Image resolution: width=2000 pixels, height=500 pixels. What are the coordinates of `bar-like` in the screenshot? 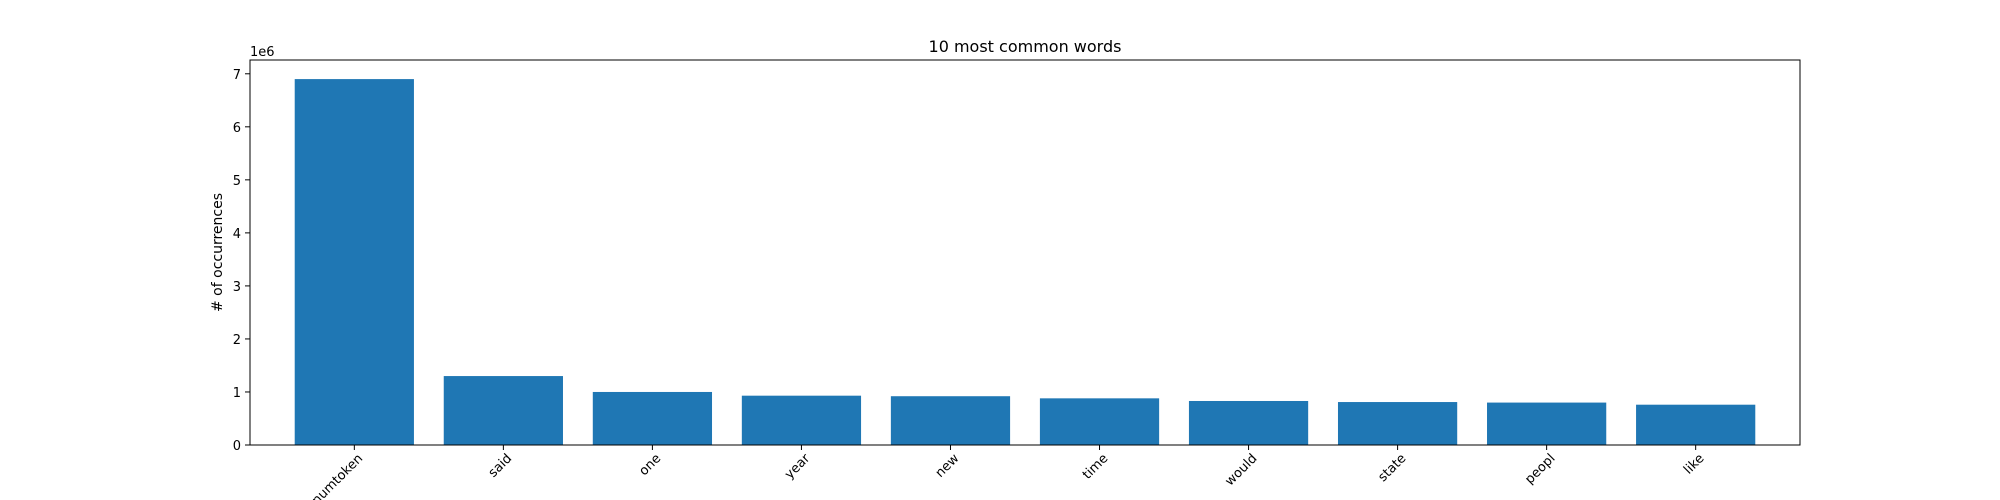 It's located at (1696, 424).